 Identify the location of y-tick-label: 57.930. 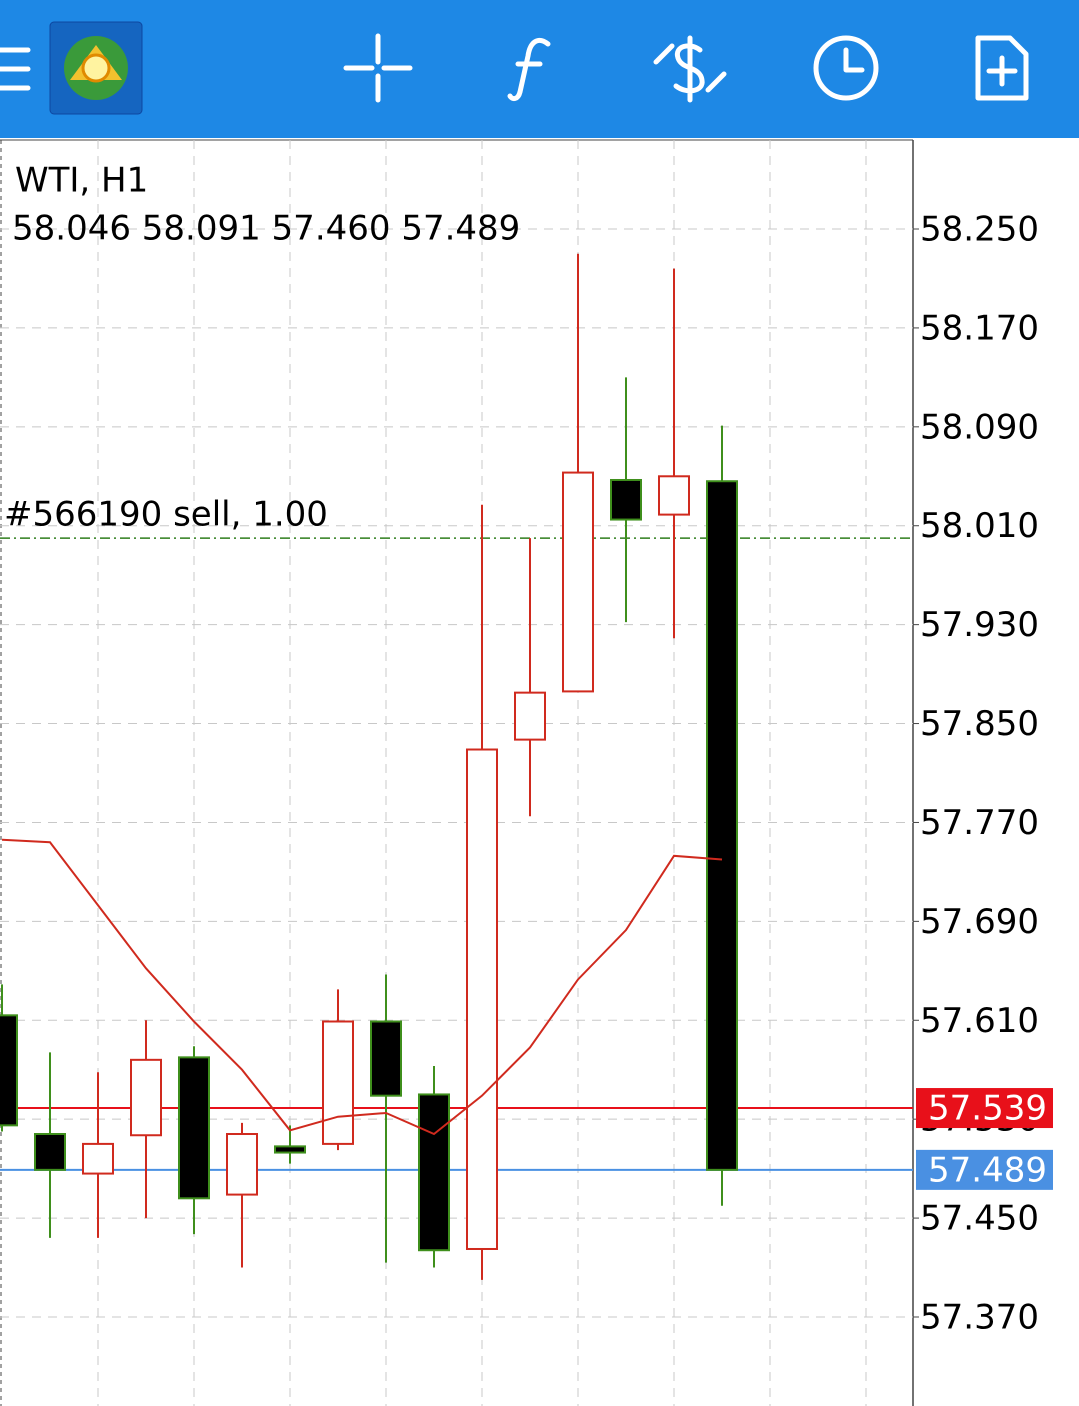
(979, 625).